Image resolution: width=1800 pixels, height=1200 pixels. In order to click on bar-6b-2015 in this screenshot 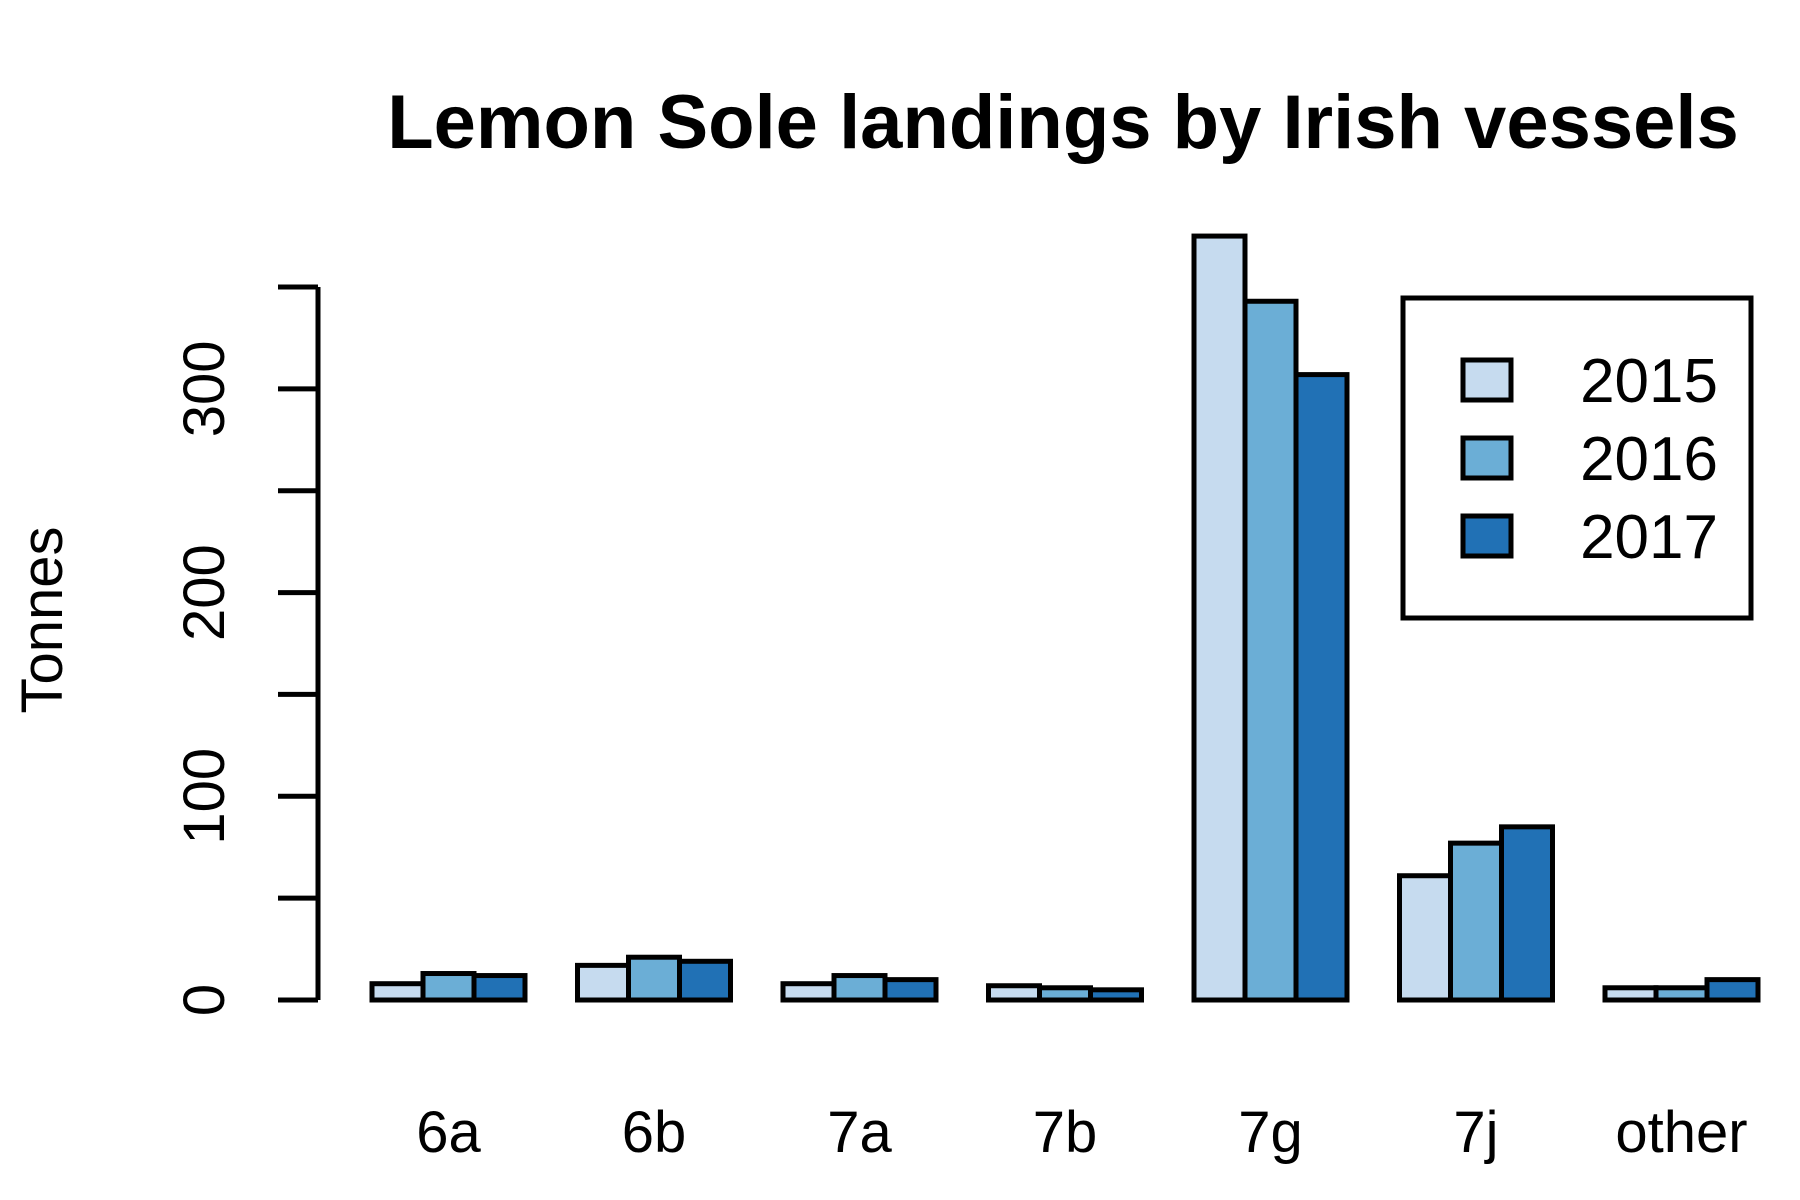, I will do `click(603, 982)`.